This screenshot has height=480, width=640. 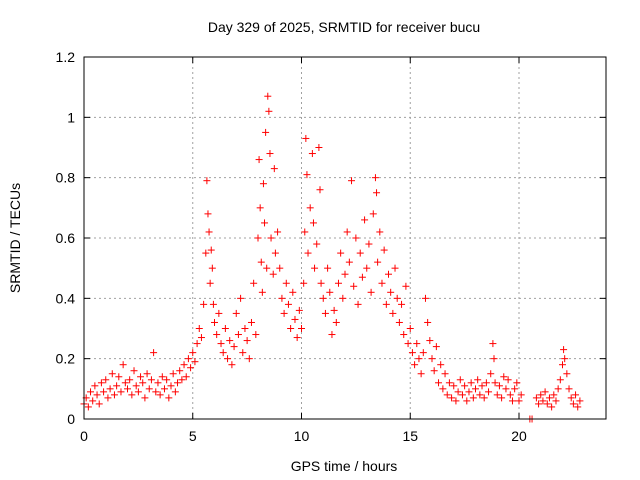 I want to click on x-tick-label: 10, so click(x=302, y=436).